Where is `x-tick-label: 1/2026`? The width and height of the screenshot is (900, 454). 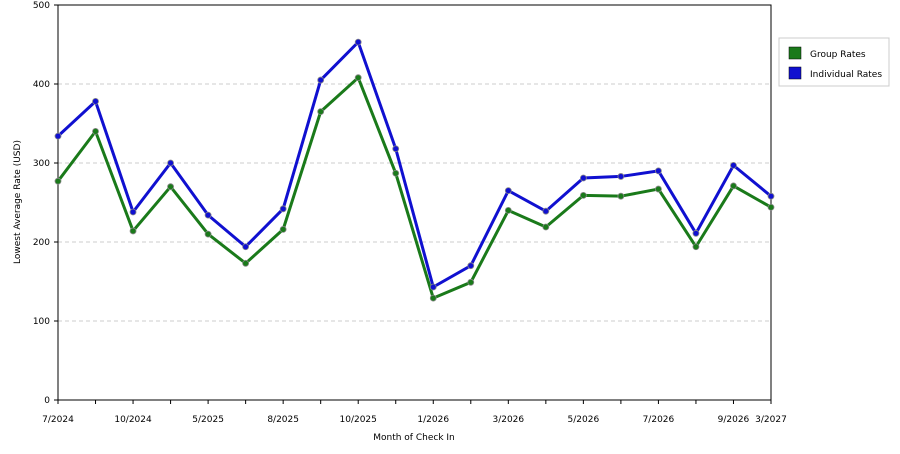 x-tick-label: 1/2026 is located at coordinates (433, 420).